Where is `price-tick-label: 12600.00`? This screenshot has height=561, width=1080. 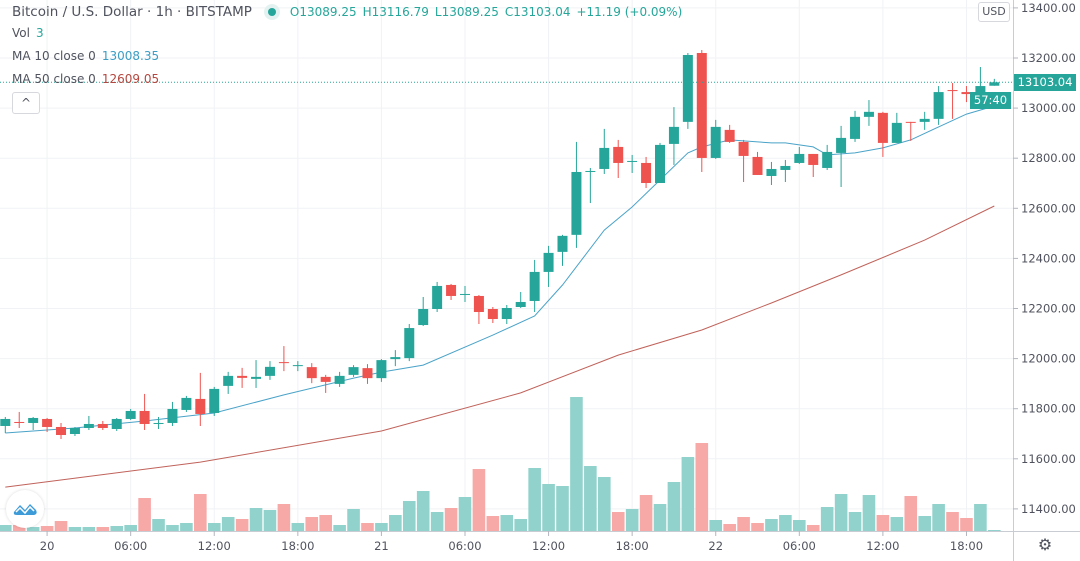
price-tick-label: 12600.00 is located at coordinates (1048, 208).